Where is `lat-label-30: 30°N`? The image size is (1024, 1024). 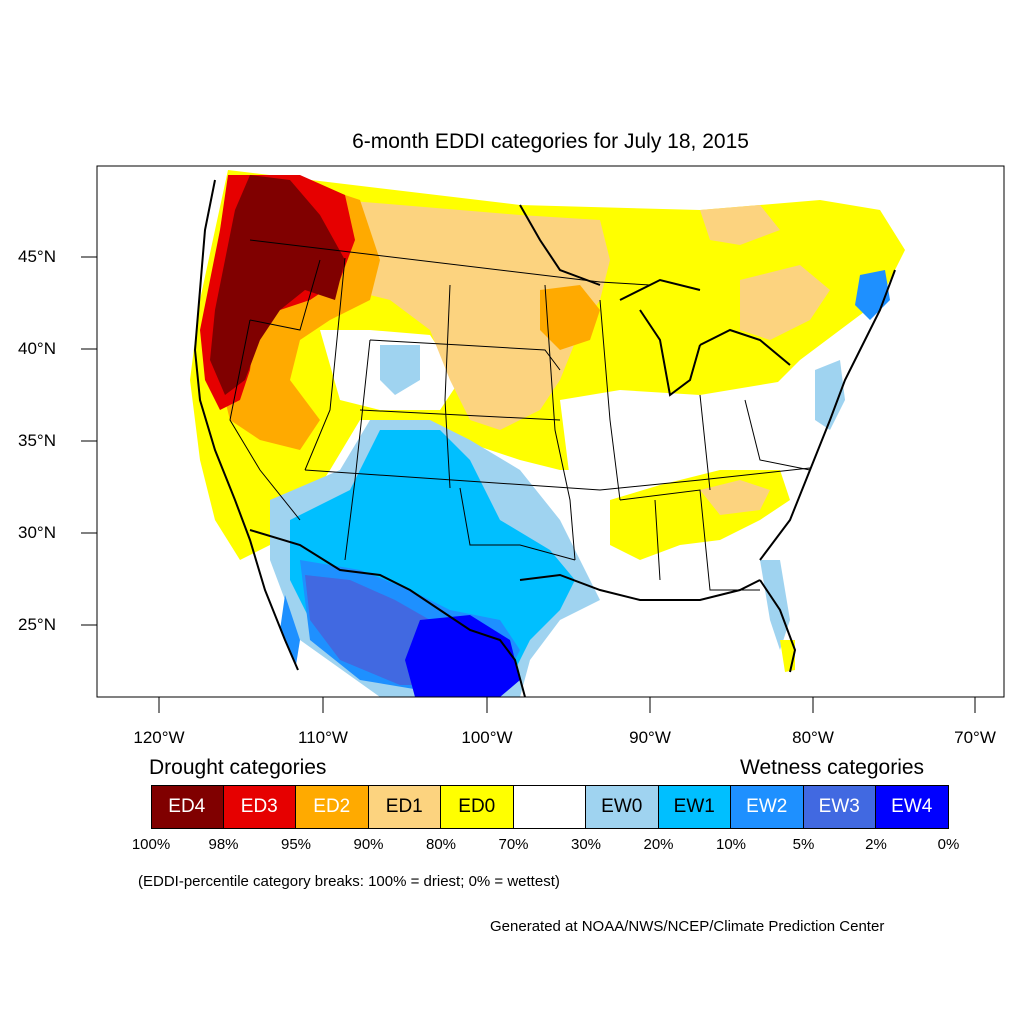 lat-label-30: 30°N is located at coordinates (37, 532).